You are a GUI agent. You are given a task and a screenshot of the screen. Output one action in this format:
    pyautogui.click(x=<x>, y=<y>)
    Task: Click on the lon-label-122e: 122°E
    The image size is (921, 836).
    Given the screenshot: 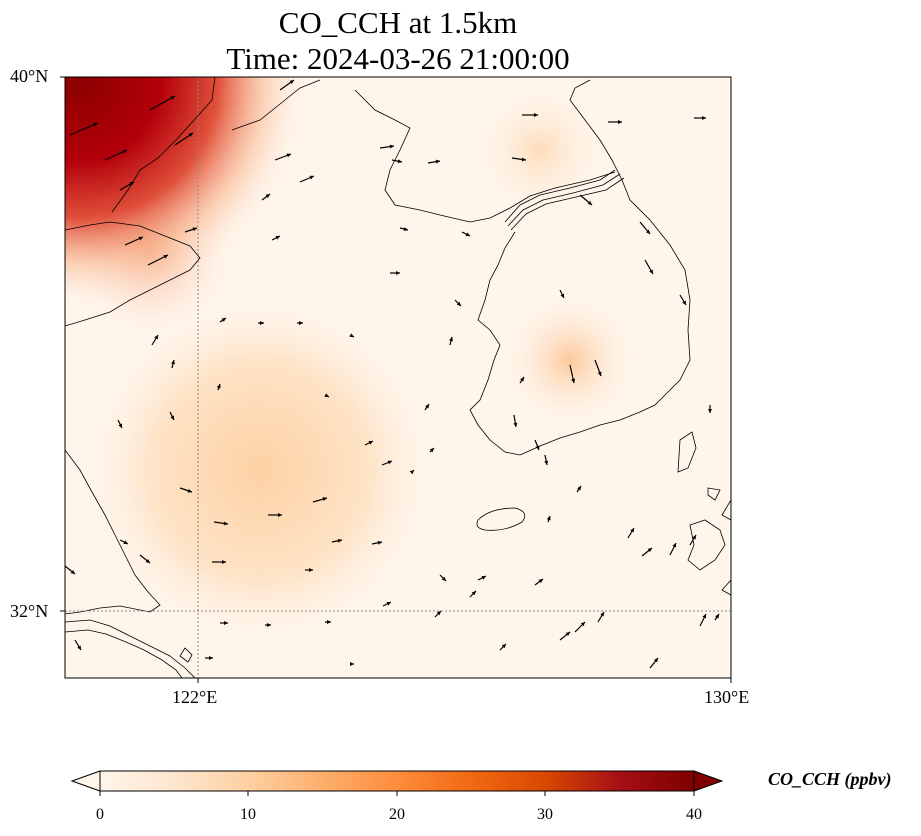 What is the action you would take?
    pyautogui.click(x=195, y=697)
    